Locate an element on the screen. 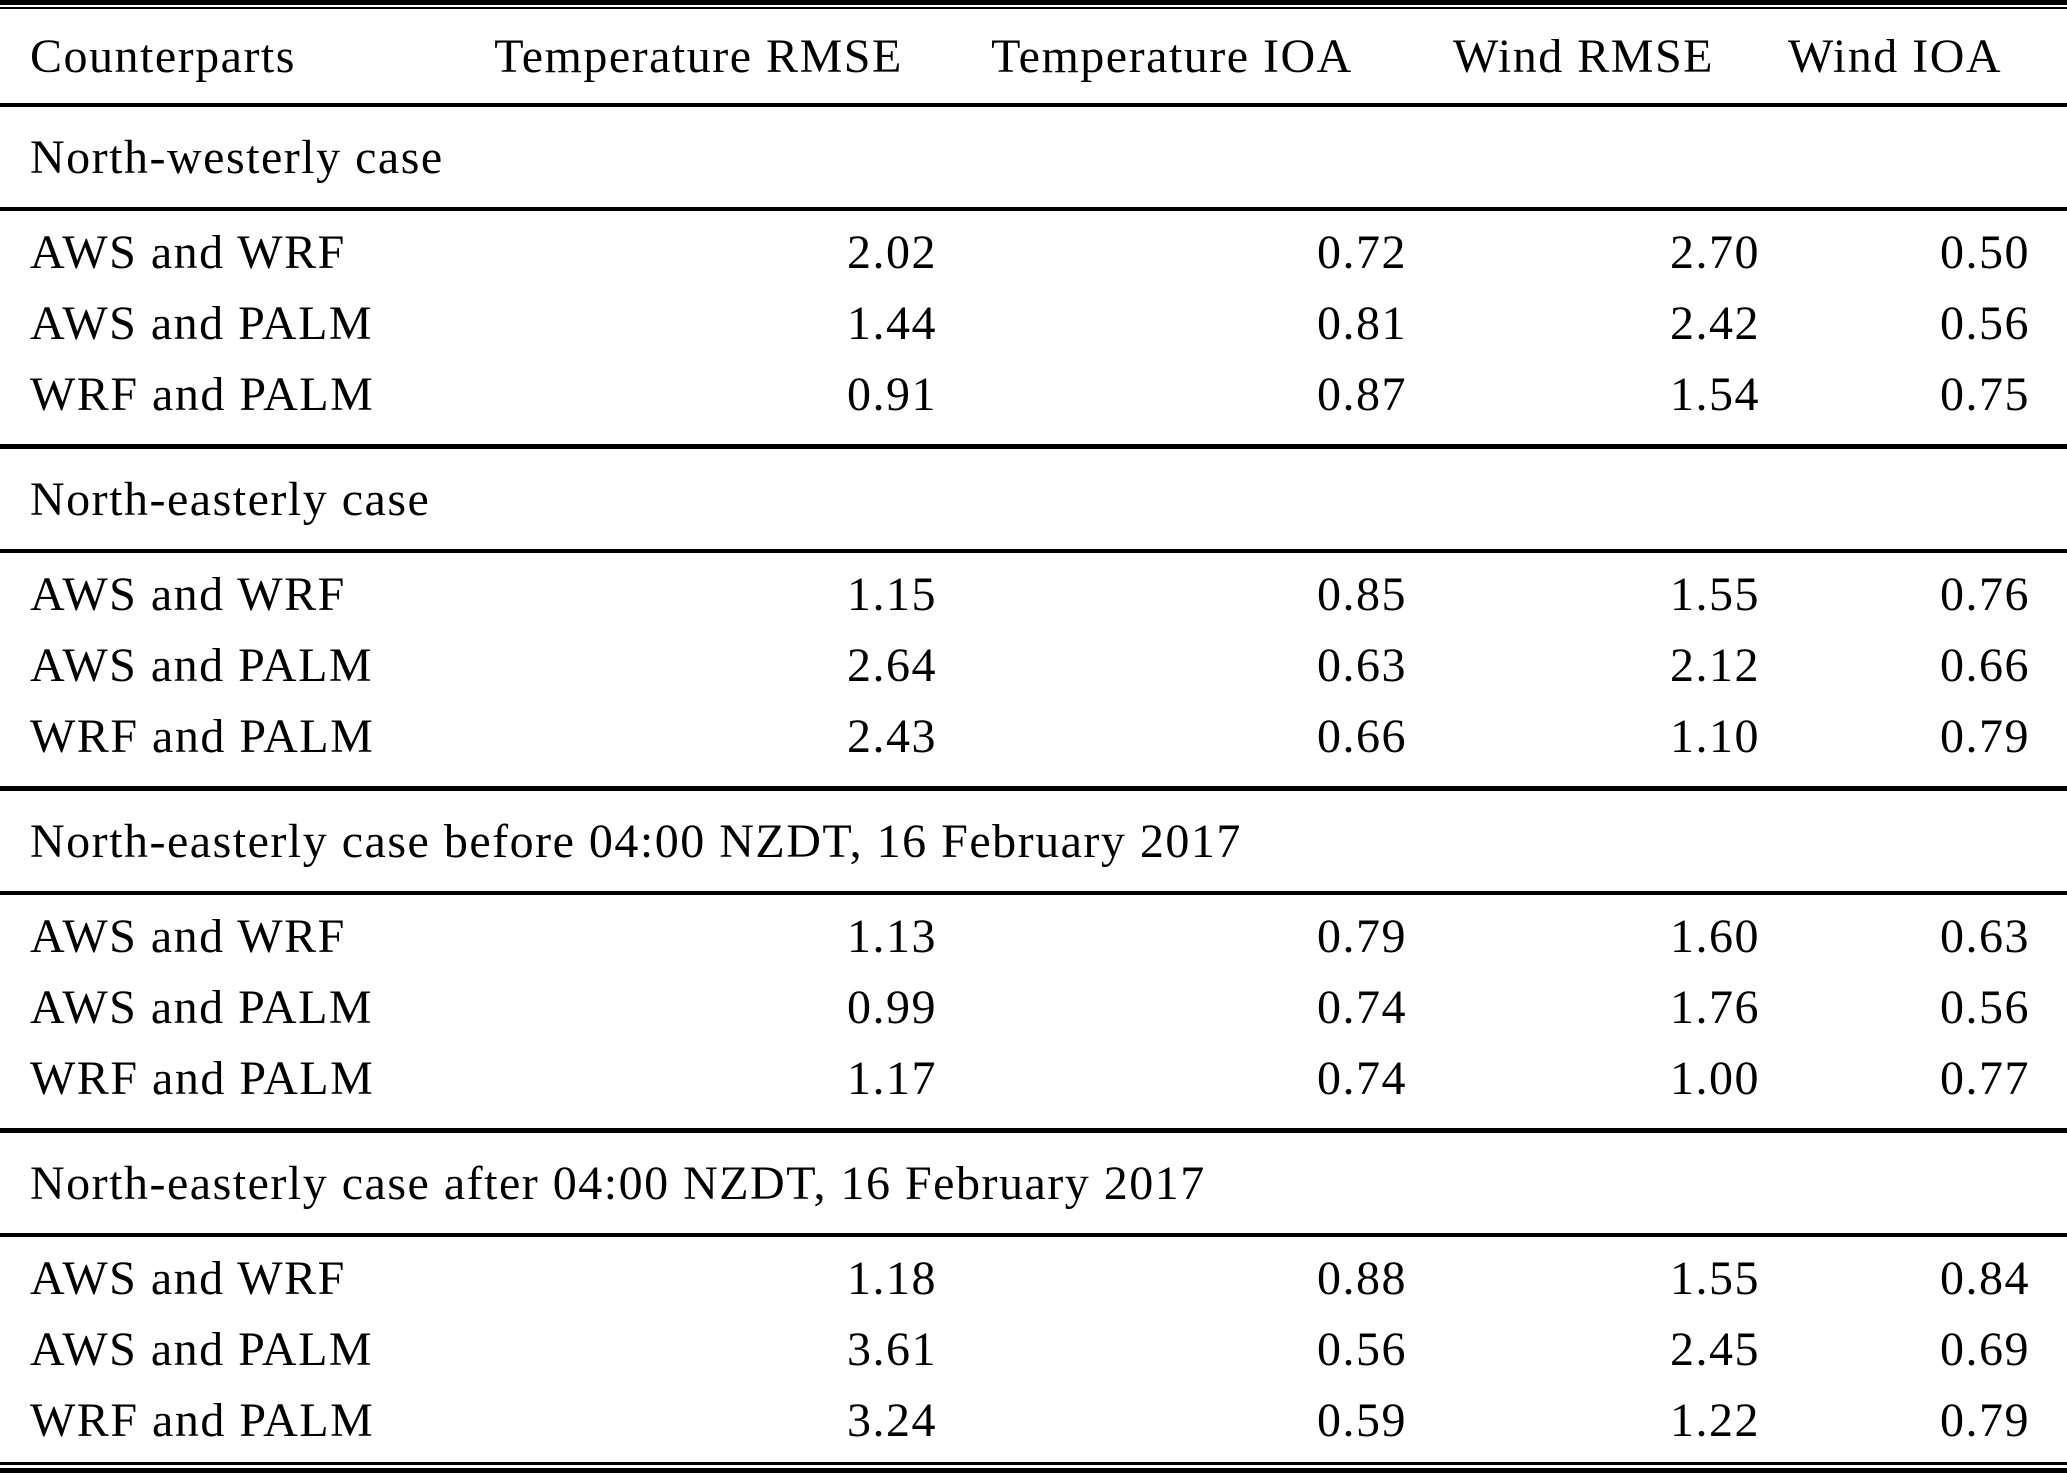 This screenshot has height=1473, width=2067. section-title: North-easterly case is located at coordinates (1033, 499).